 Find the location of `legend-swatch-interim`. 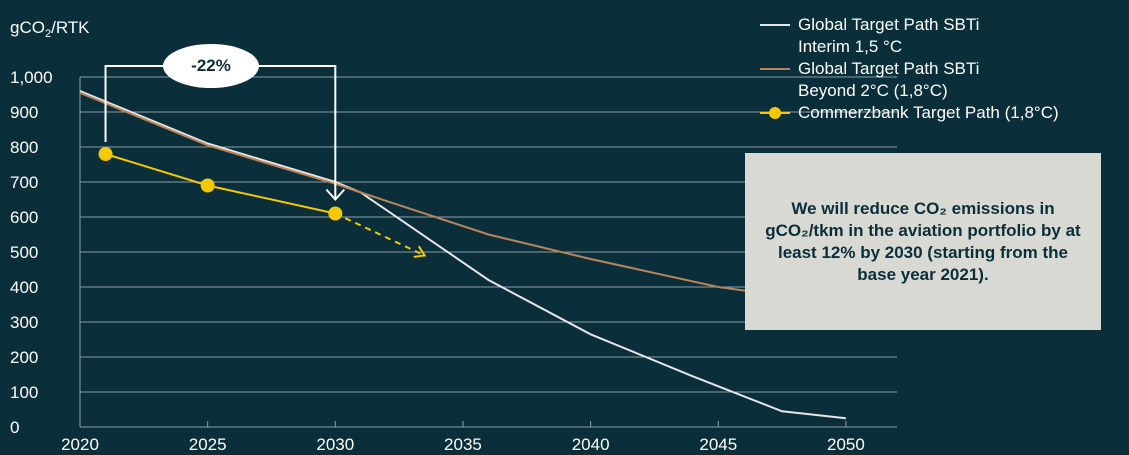

legend-swatch-interim is located at coordinates (775, 25).